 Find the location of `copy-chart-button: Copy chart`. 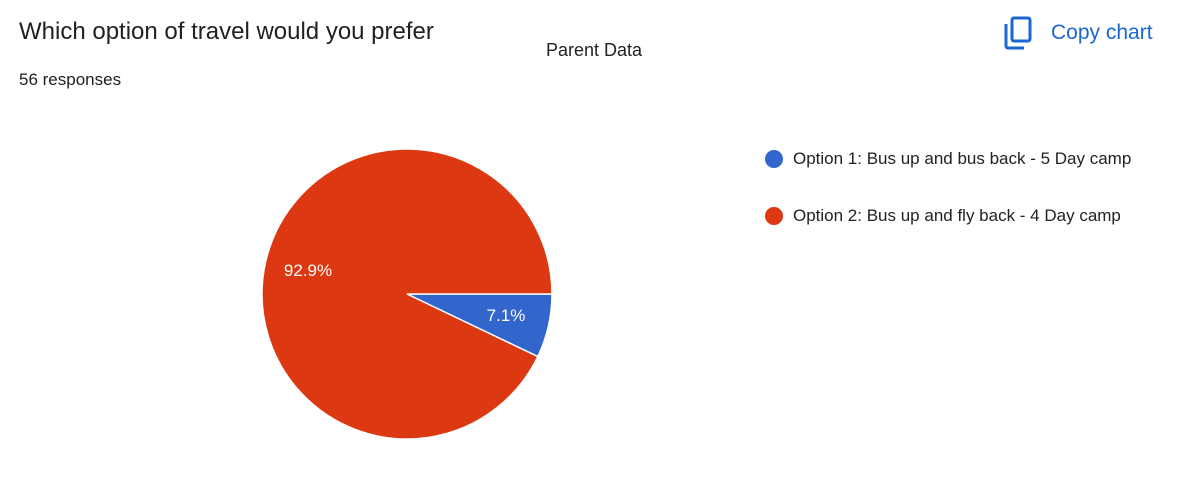

copy-chart-button: Copy chart is located at coordinates (1078, 33).